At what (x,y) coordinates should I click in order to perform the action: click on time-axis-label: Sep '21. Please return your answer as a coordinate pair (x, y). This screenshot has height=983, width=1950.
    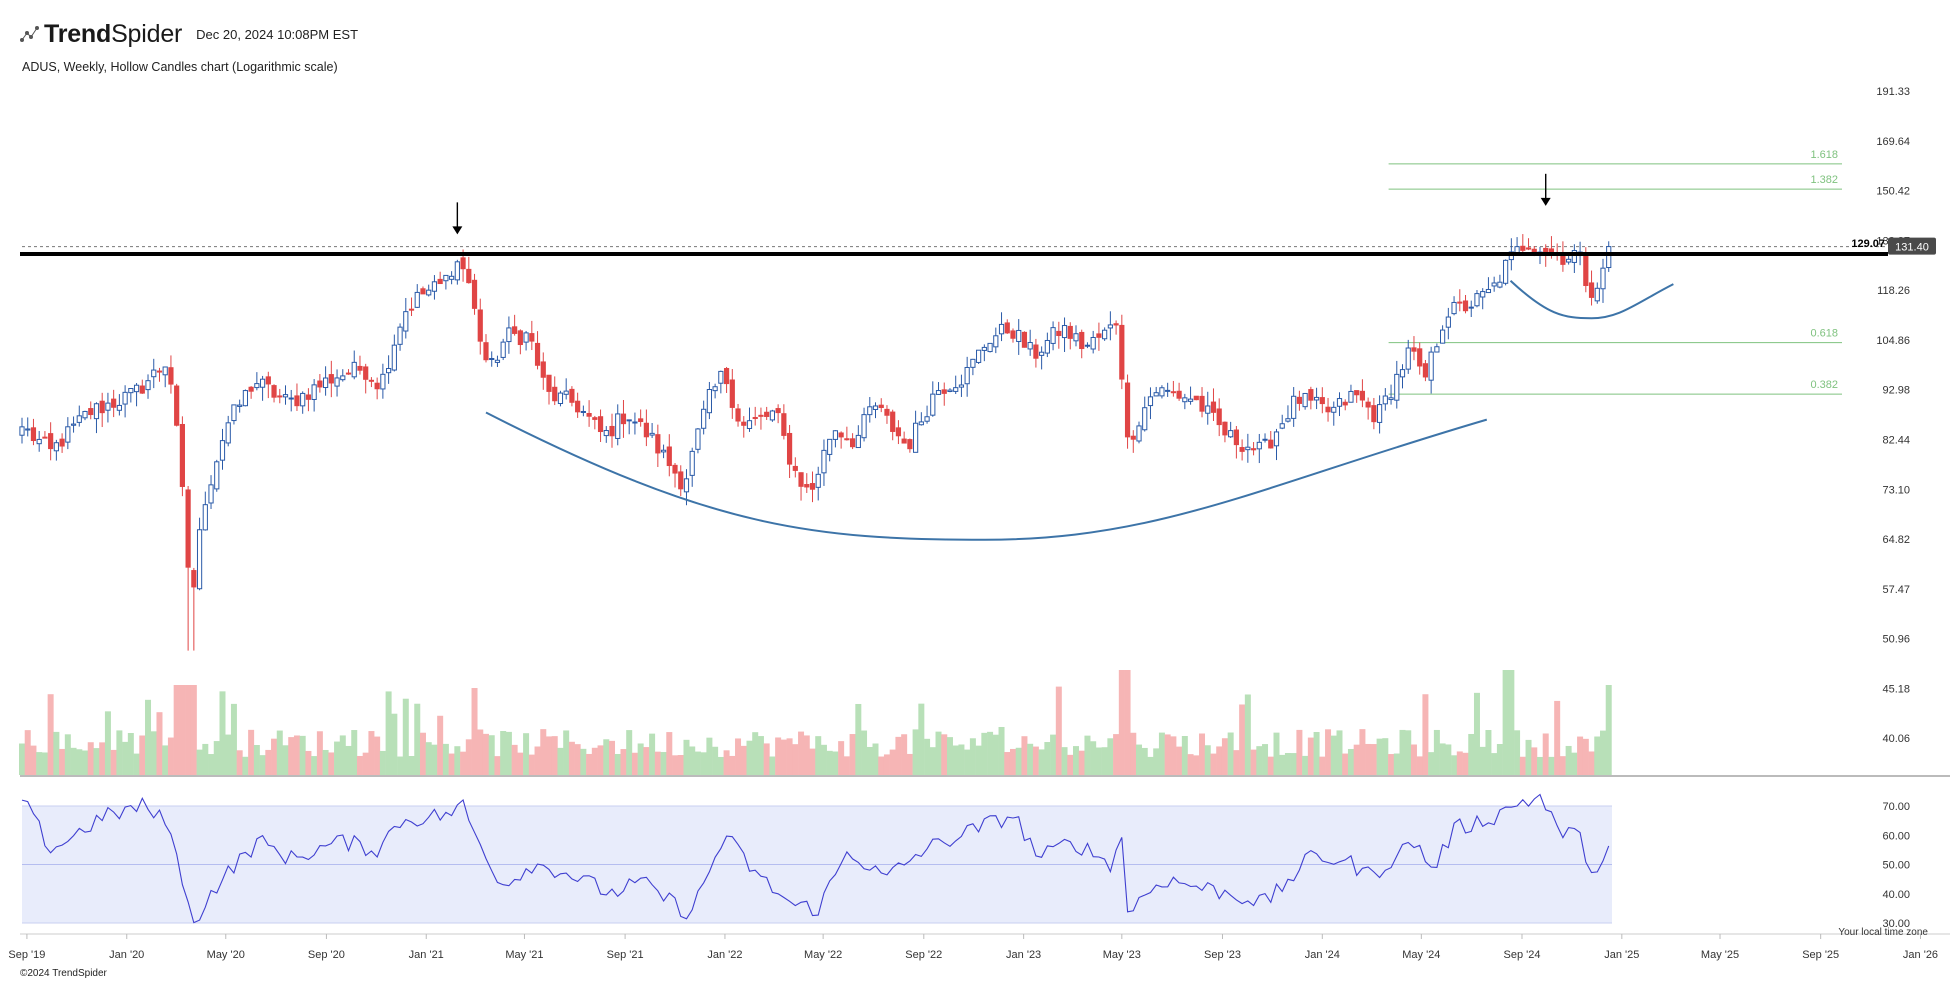
    Looking at the image, I should click on (625, 955).